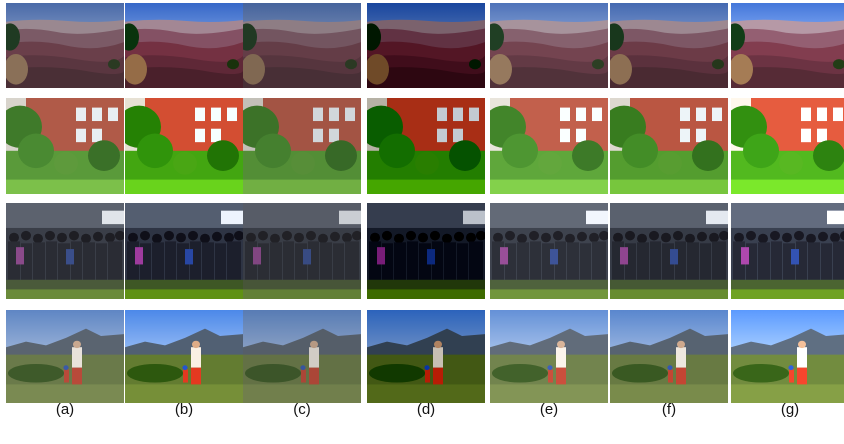  What do you see at coordinates (669, 409) in the screenshot?
I see `column-label-5: (f)` at bounding box center [669, 409].